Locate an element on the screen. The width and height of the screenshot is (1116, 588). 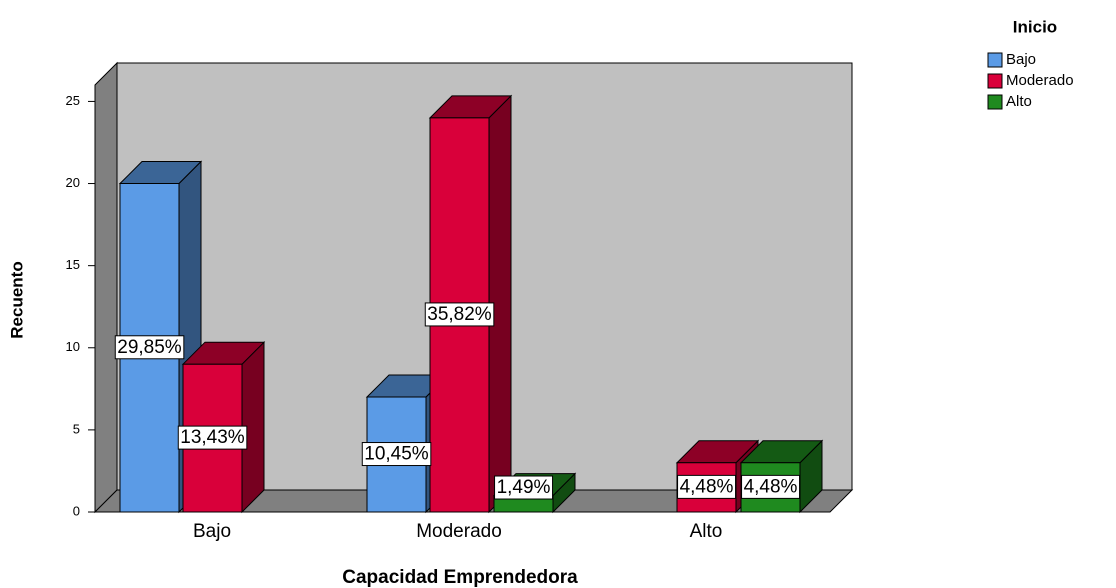
value-label: 35,82% is located at coordinates (459, 314).